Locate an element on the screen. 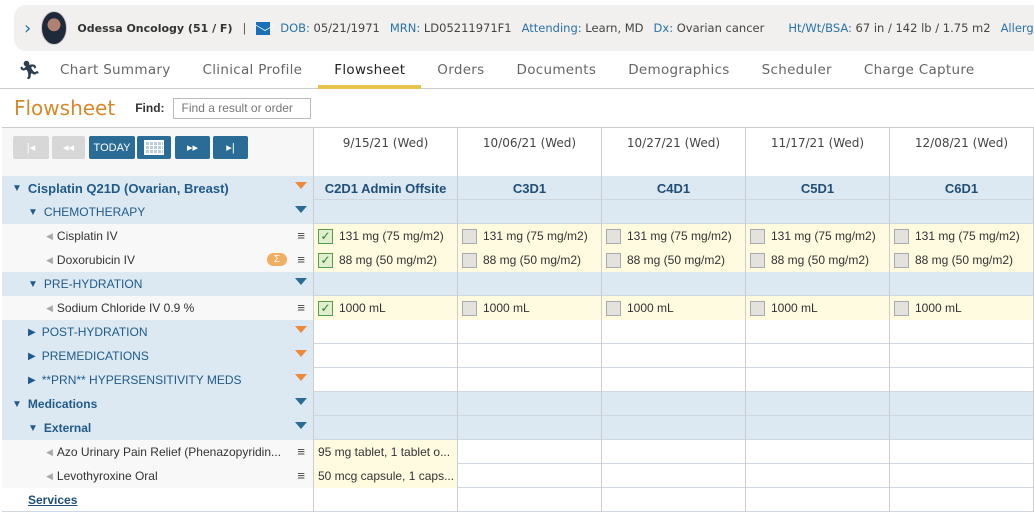 This screenshot has width=1034, height=512. tab-scheduler: Scheduler is located at coordinates (796, 69).